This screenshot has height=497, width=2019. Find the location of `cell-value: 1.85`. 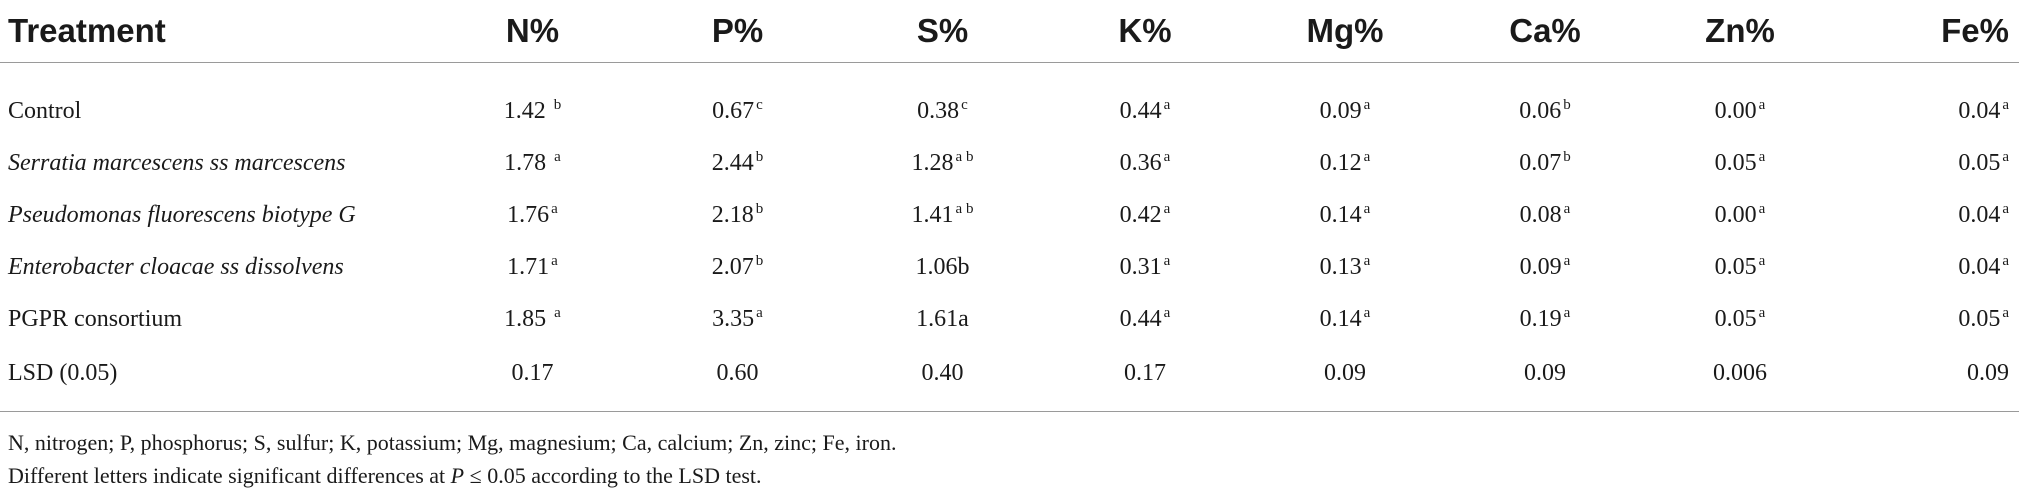

cell-value: 1.85 is located at coordinates (528, 318).